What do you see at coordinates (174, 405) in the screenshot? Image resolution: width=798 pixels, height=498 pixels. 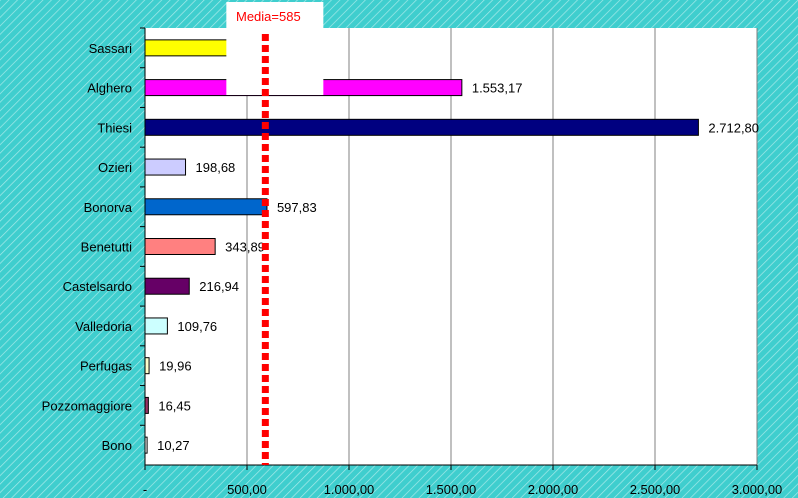 I see `data-label: 16,45` at bounding box center [174, 405].